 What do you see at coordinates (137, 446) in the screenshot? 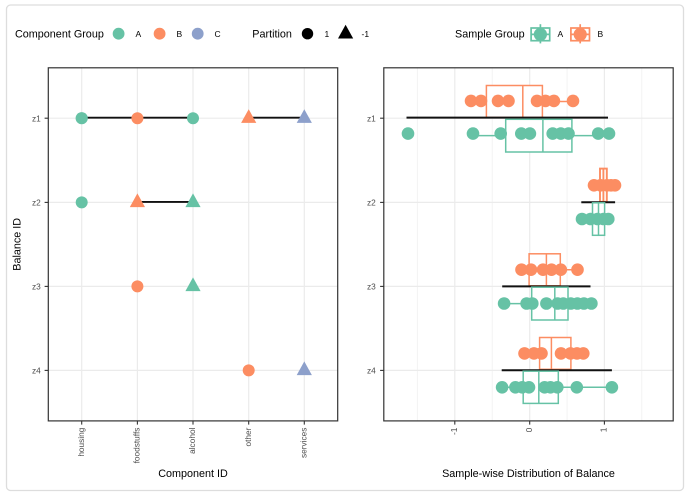
I see `svg-text: foodstuffs` at bounding box center [137, 446].